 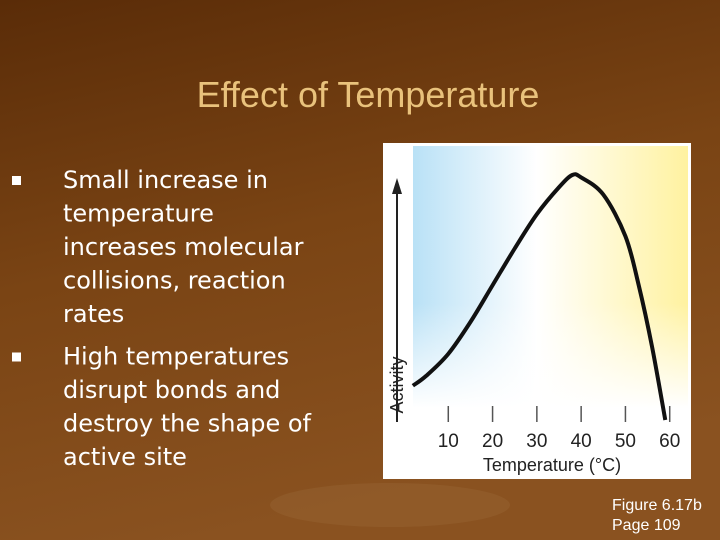 What do you see at coordinates (657, 505) in the screenshot?
I see `caption-line: Figure 6.17b` at bounding box center [657, 505].